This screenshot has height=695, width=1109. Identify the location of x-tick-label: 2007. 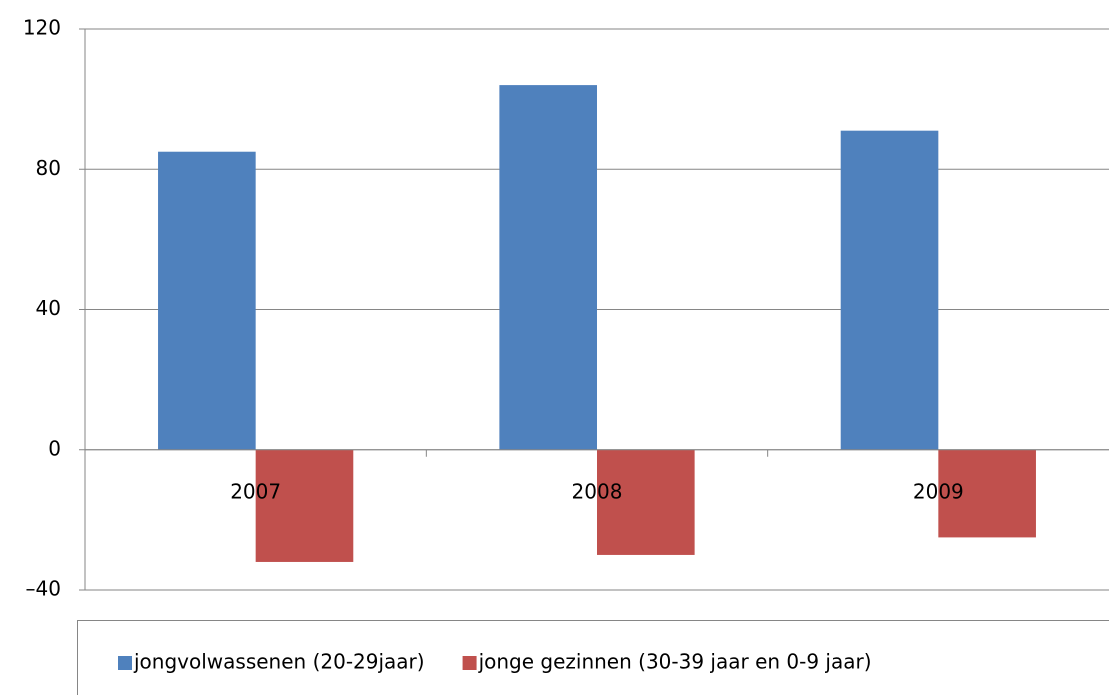
(255, 491).